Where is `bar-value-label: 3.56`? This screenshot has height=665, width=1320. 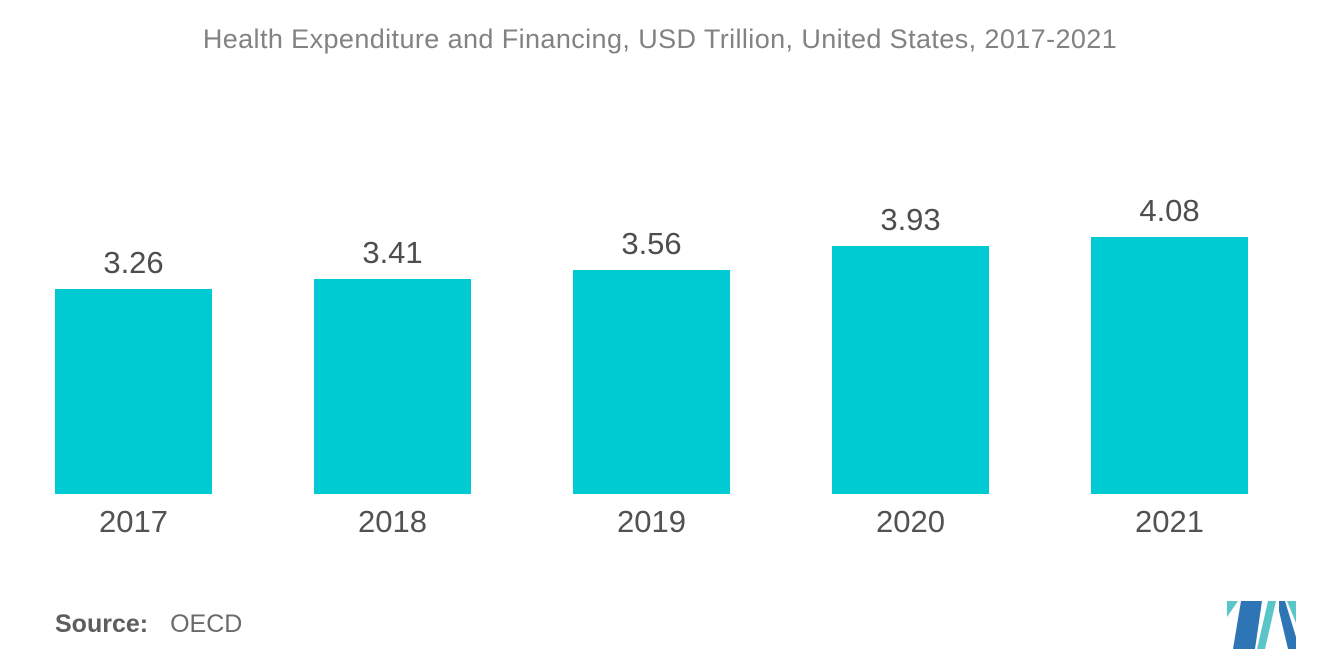
bar-value-label: 3.56 is located at coordinates (651, 243).